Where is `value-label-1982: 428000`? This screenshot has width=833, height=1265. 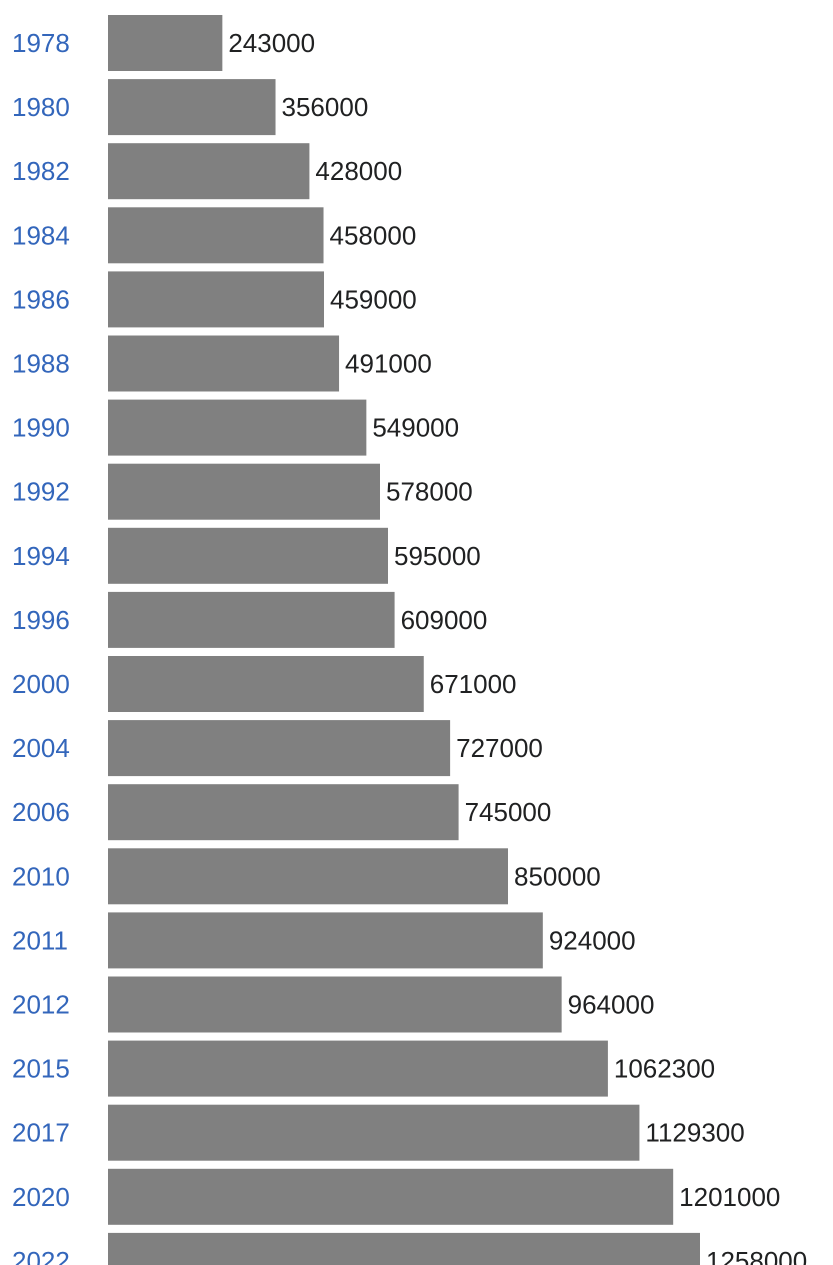
value-label-1982: 428000 is located at coordinates (358, 171).